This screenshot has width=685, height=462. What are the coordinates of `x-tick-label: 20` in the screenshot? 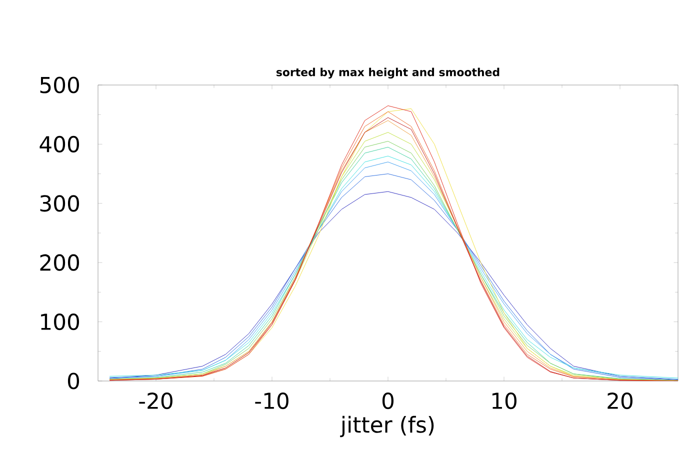 It's located at (620, 401).